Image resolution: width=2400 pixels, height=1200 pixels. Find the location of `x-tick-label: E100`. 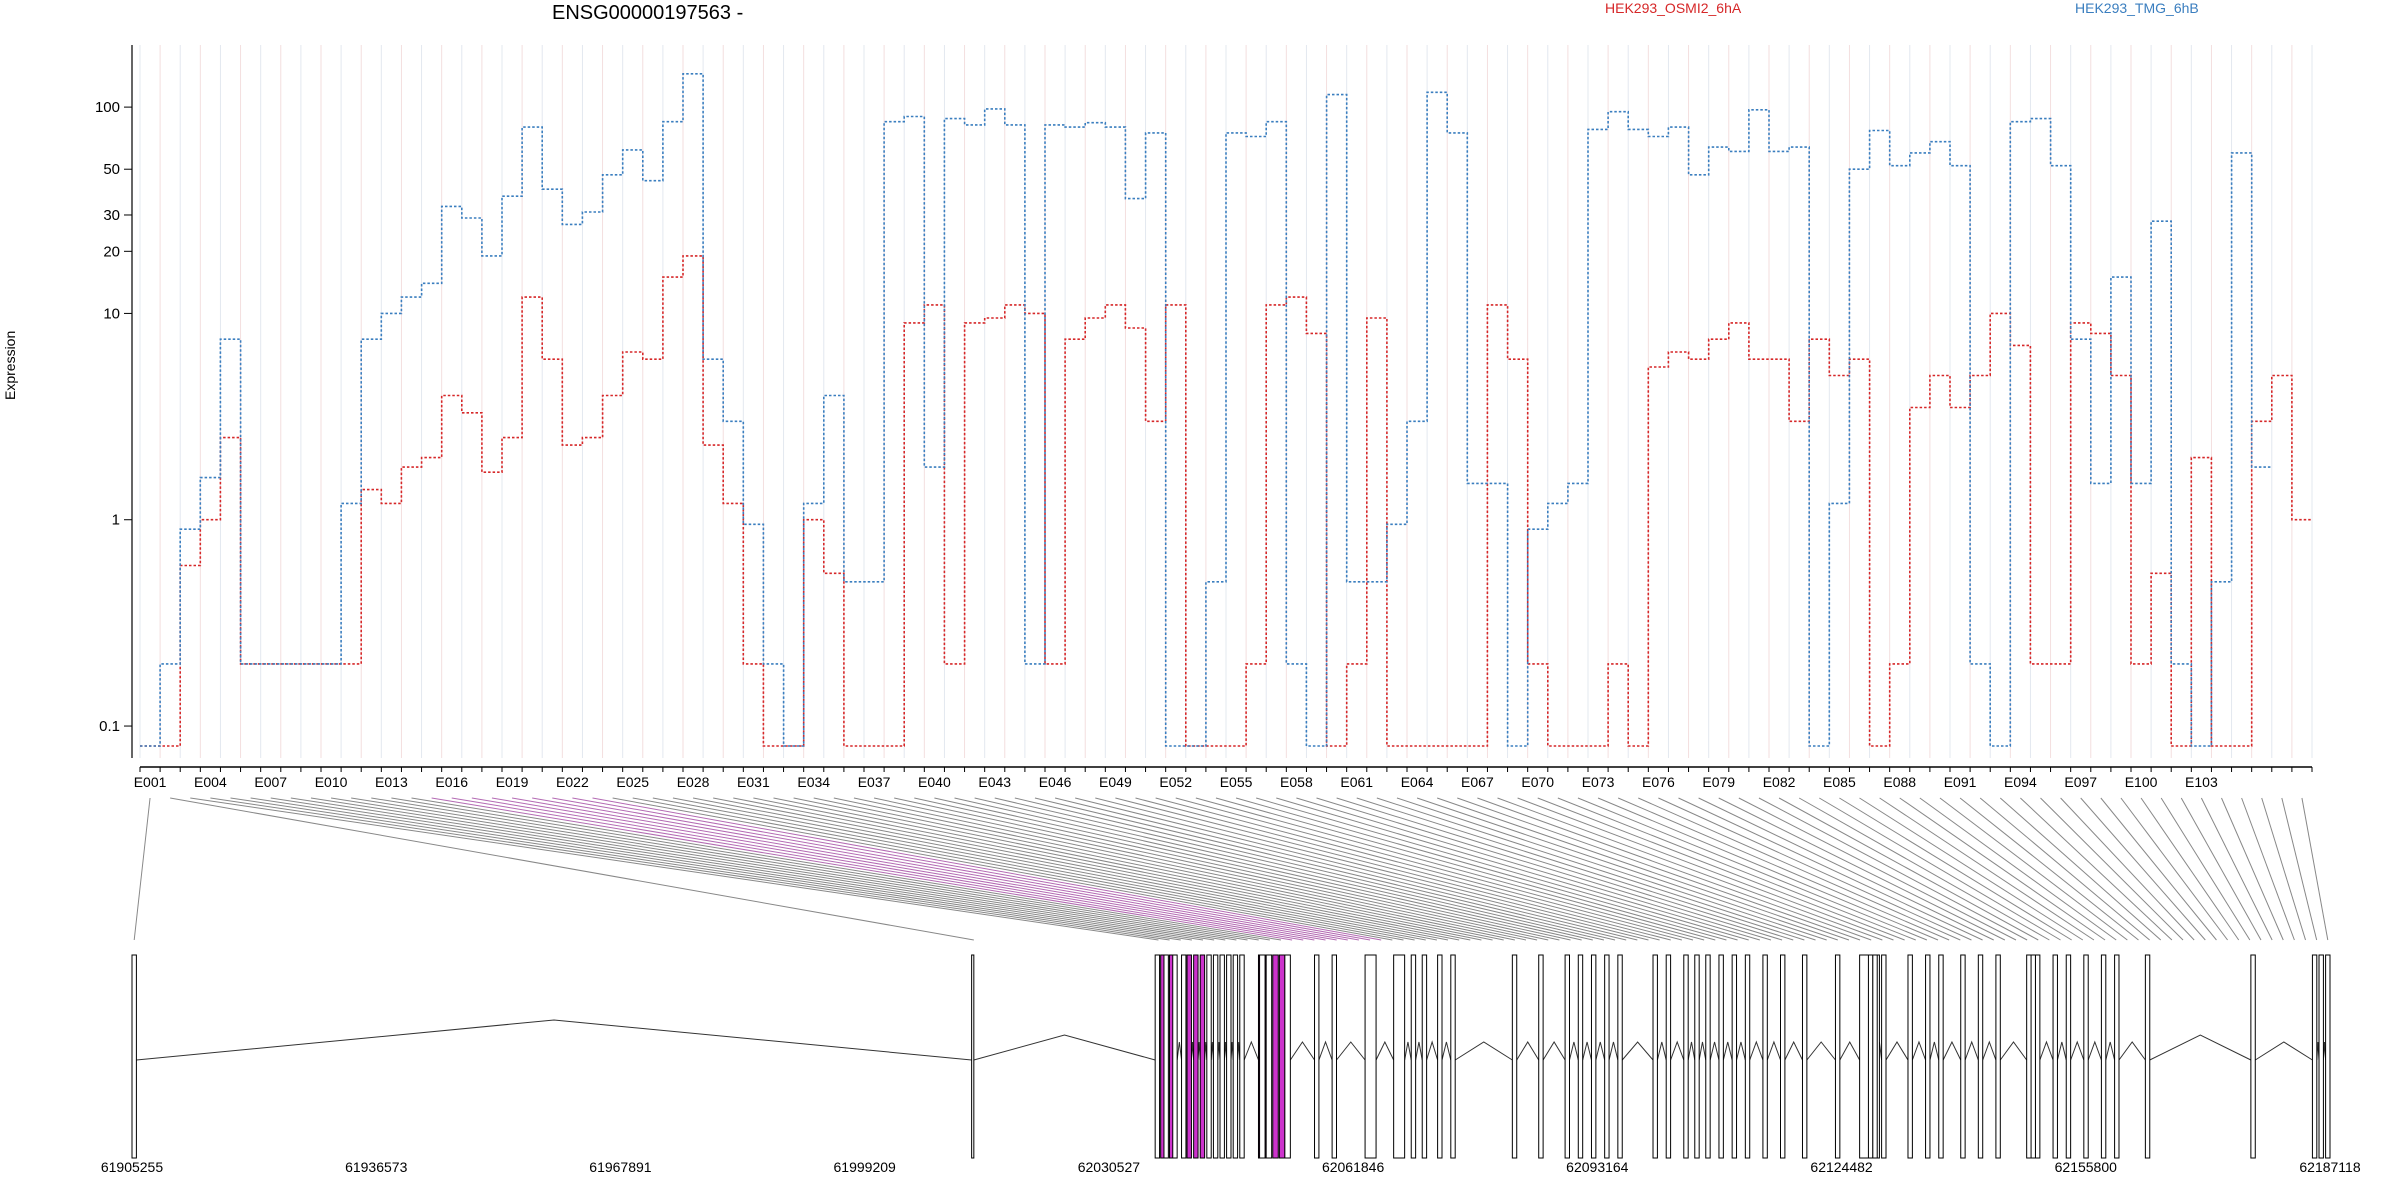

x-tick-label: E100 is located at coordinates (2141, 782).